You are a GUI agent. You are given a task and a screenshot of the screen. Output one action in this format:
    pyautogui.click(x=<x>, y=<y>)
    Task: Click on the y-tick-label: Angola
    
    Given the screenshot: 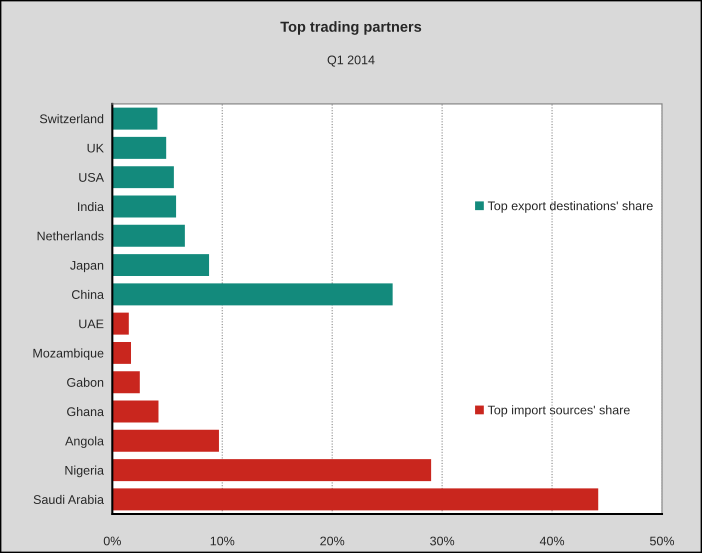 What is the action you would take?
    pyautogui.click(x=84, y=442)
    